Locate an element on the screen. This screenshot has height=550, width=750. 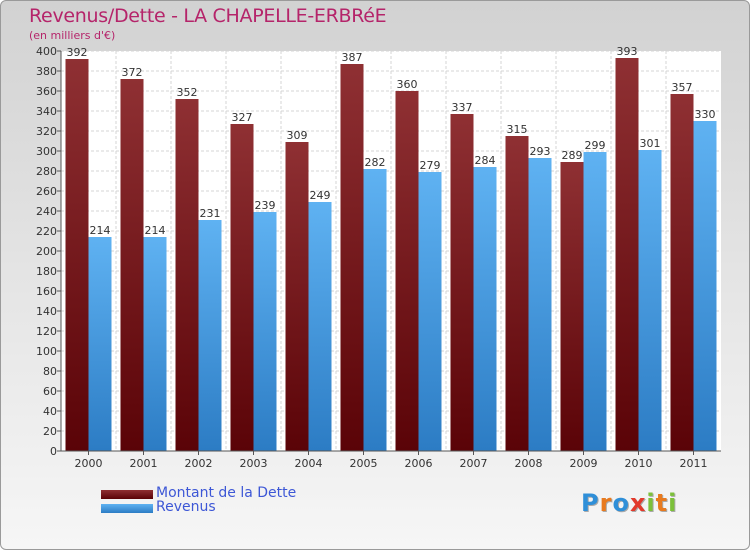
y-tick-label: 320 is located at coordinates (46, 131).